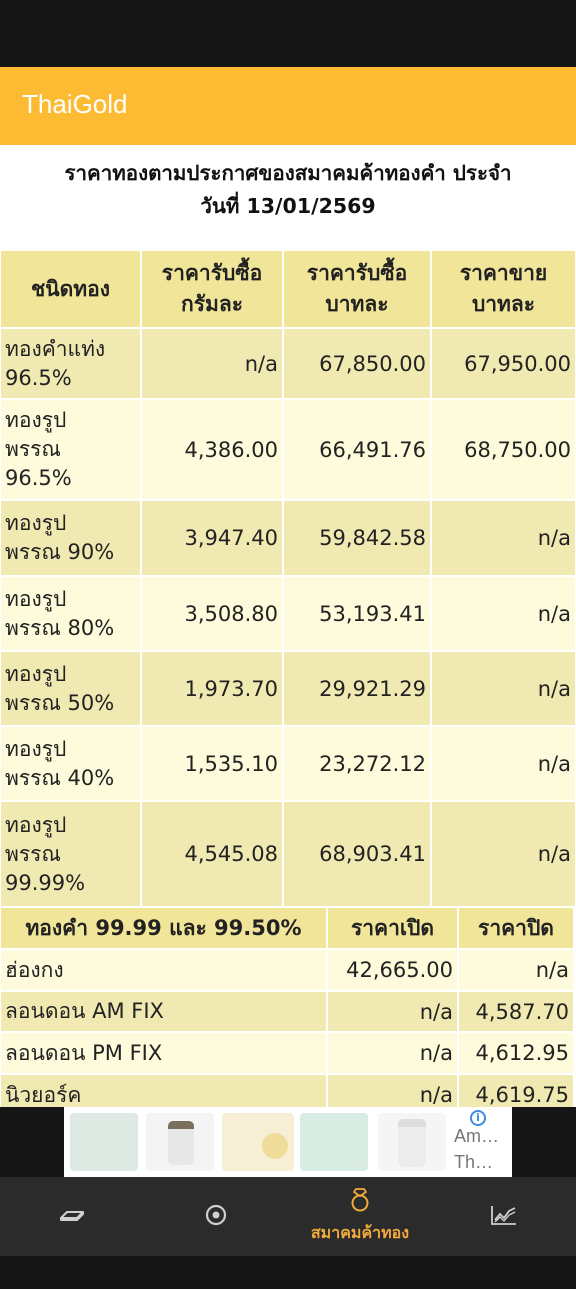 The image size is (576, 1289). What do you see at coordinates (231, 613) in the screenshot?
I see `buy-gram-value: 3,508.80` at bounding box center [231, 613].